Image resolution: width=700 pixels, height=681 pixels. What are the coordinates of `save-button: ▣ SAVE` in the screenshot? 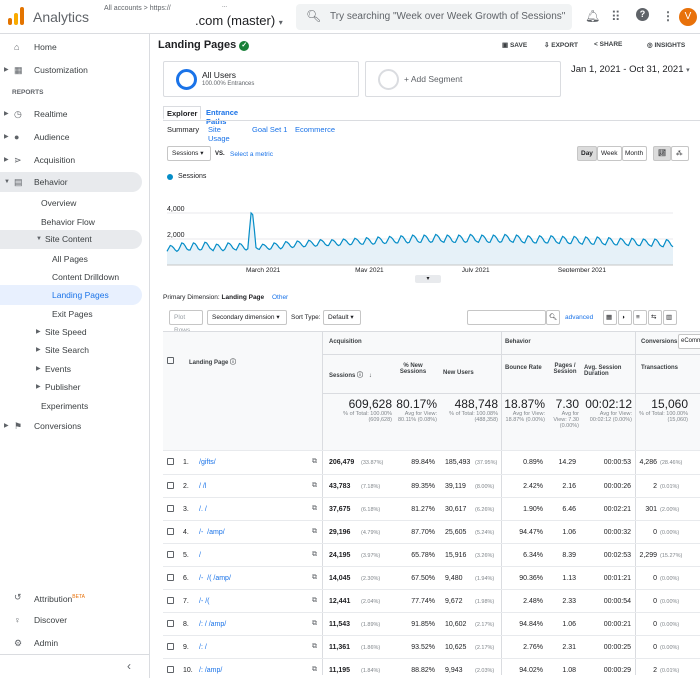 It's located at (514, 45).